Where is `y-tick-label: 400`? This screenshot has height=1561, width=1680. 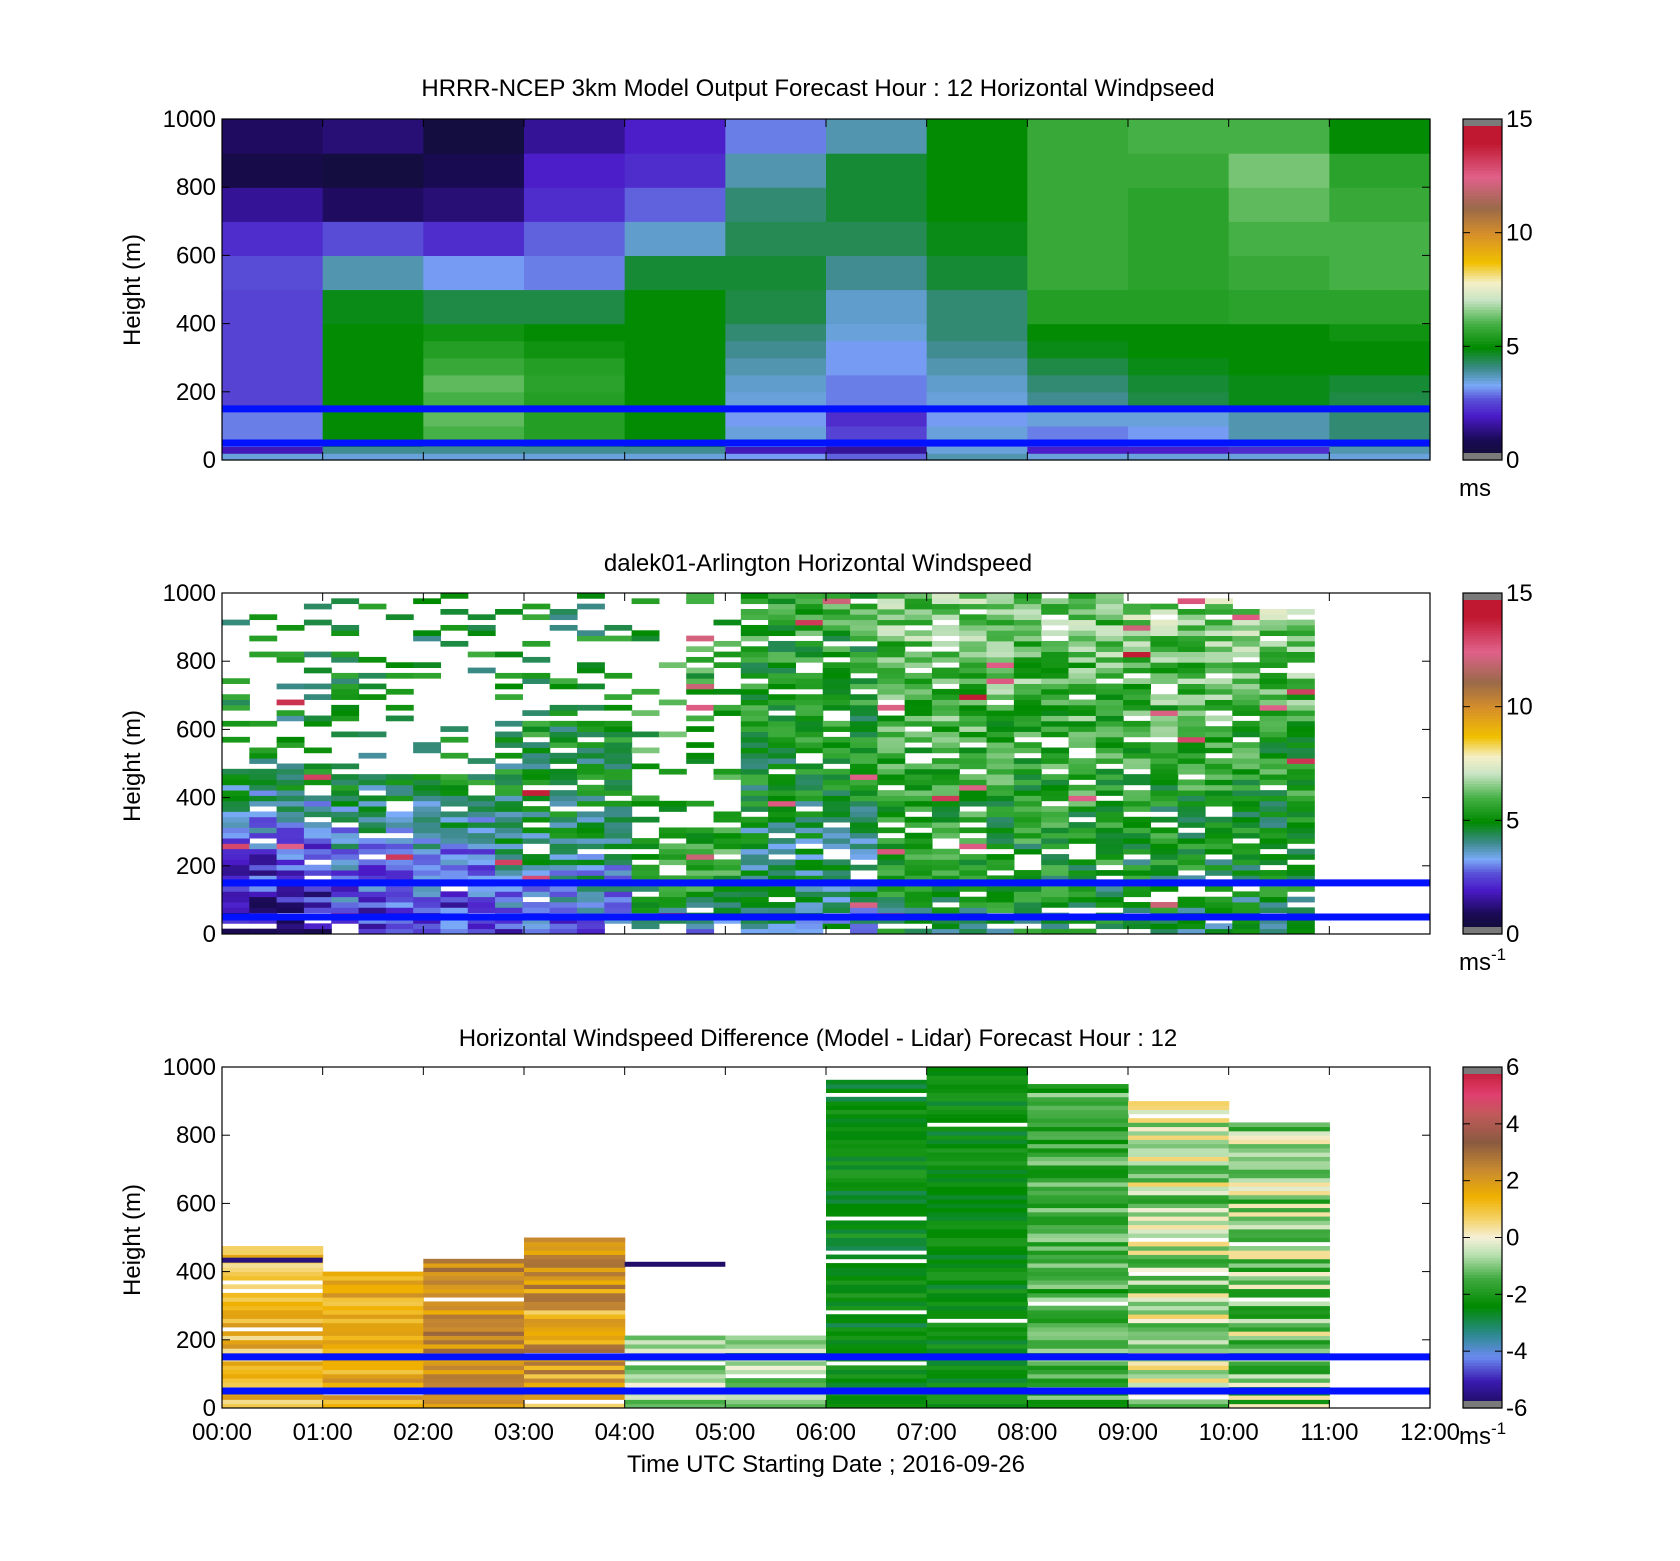 y-tick-label: 400 is located at coordinates (196, 1272).